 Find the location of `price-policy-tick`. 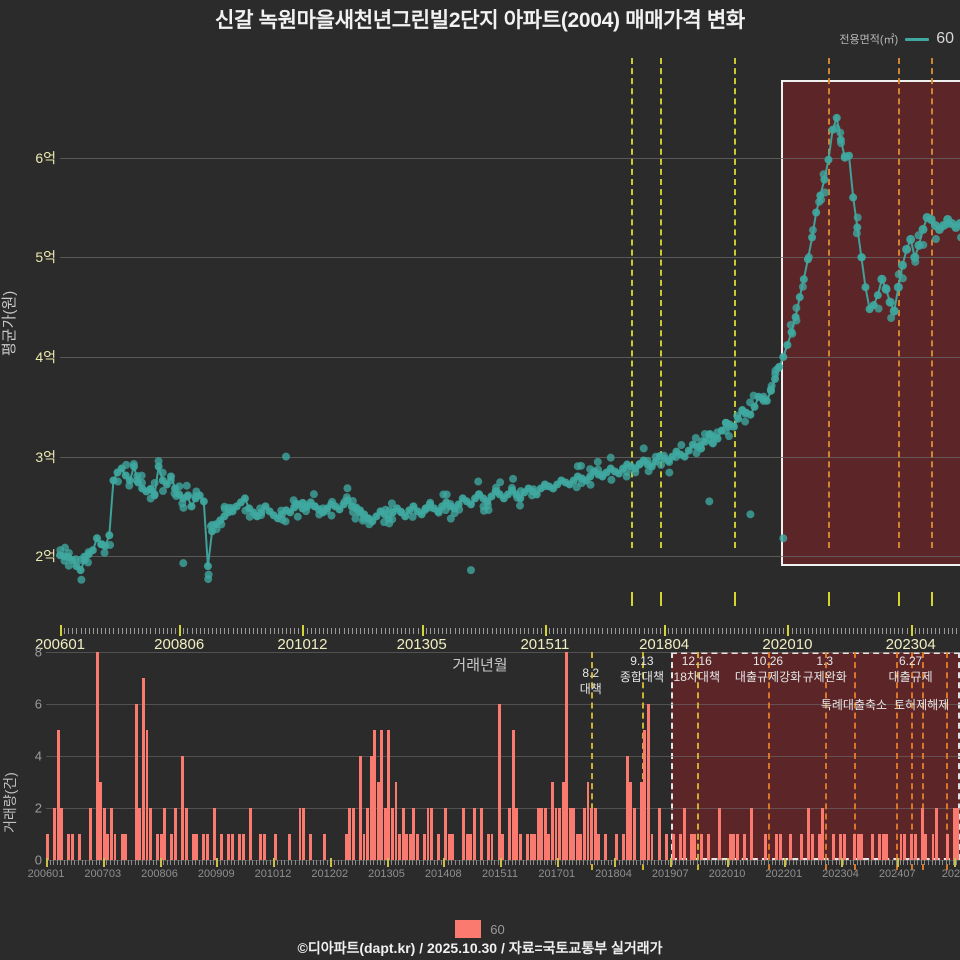

price-policy-tick is located at coordinates (734, 599).